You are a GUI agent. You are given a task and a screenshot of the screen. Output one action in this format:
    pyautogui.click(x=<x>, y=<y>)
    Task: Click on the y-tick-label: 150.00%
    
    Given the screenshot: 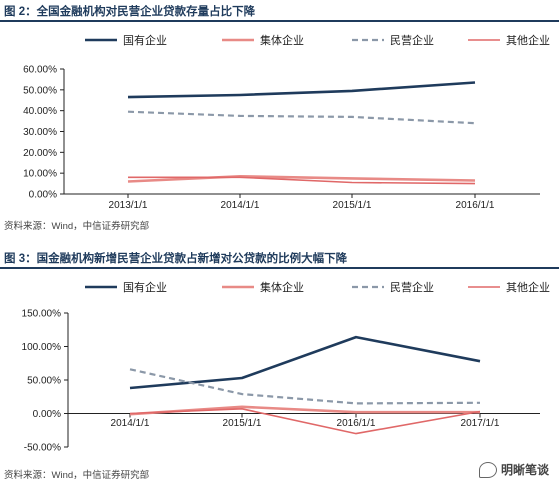 What is the action you would take?
    pyautogui.click(x=42, y=314)
    